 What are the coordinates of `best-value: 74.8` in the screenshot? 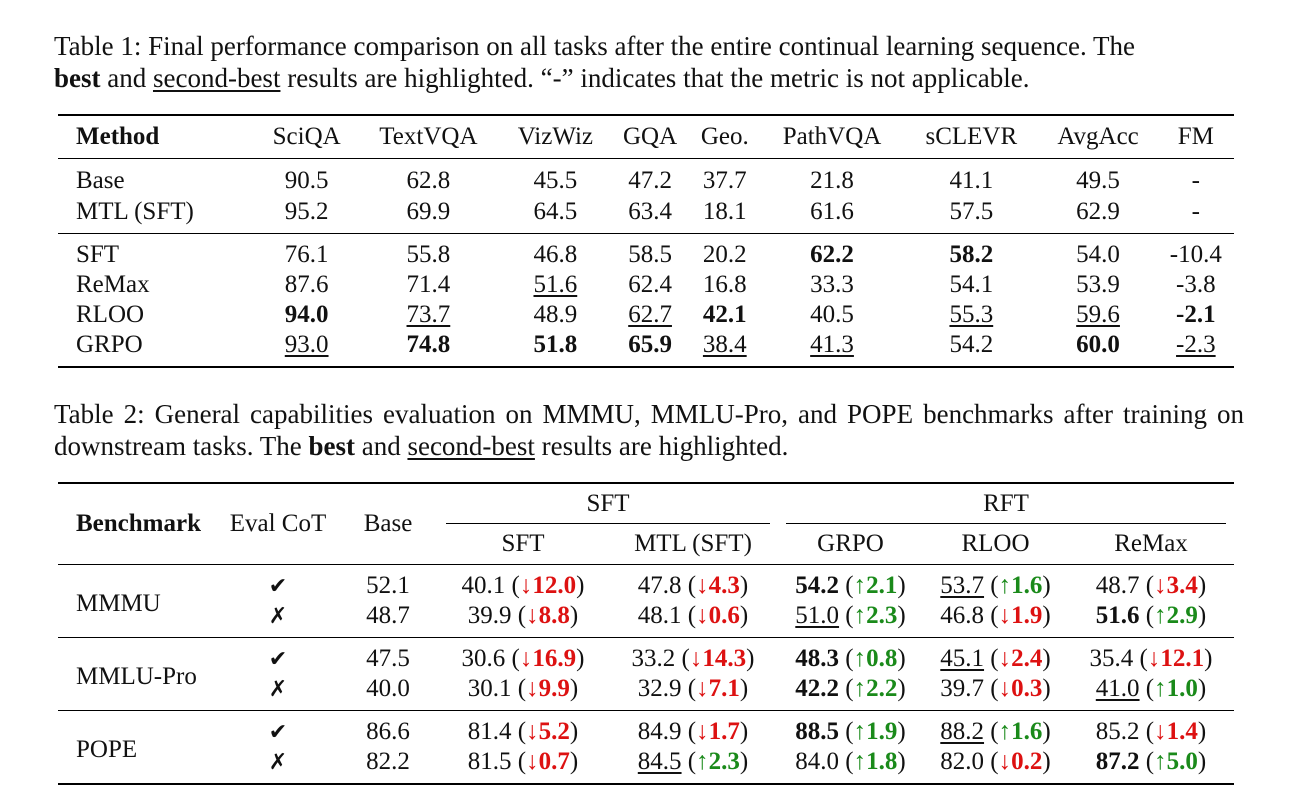 It's located at (428, 344).